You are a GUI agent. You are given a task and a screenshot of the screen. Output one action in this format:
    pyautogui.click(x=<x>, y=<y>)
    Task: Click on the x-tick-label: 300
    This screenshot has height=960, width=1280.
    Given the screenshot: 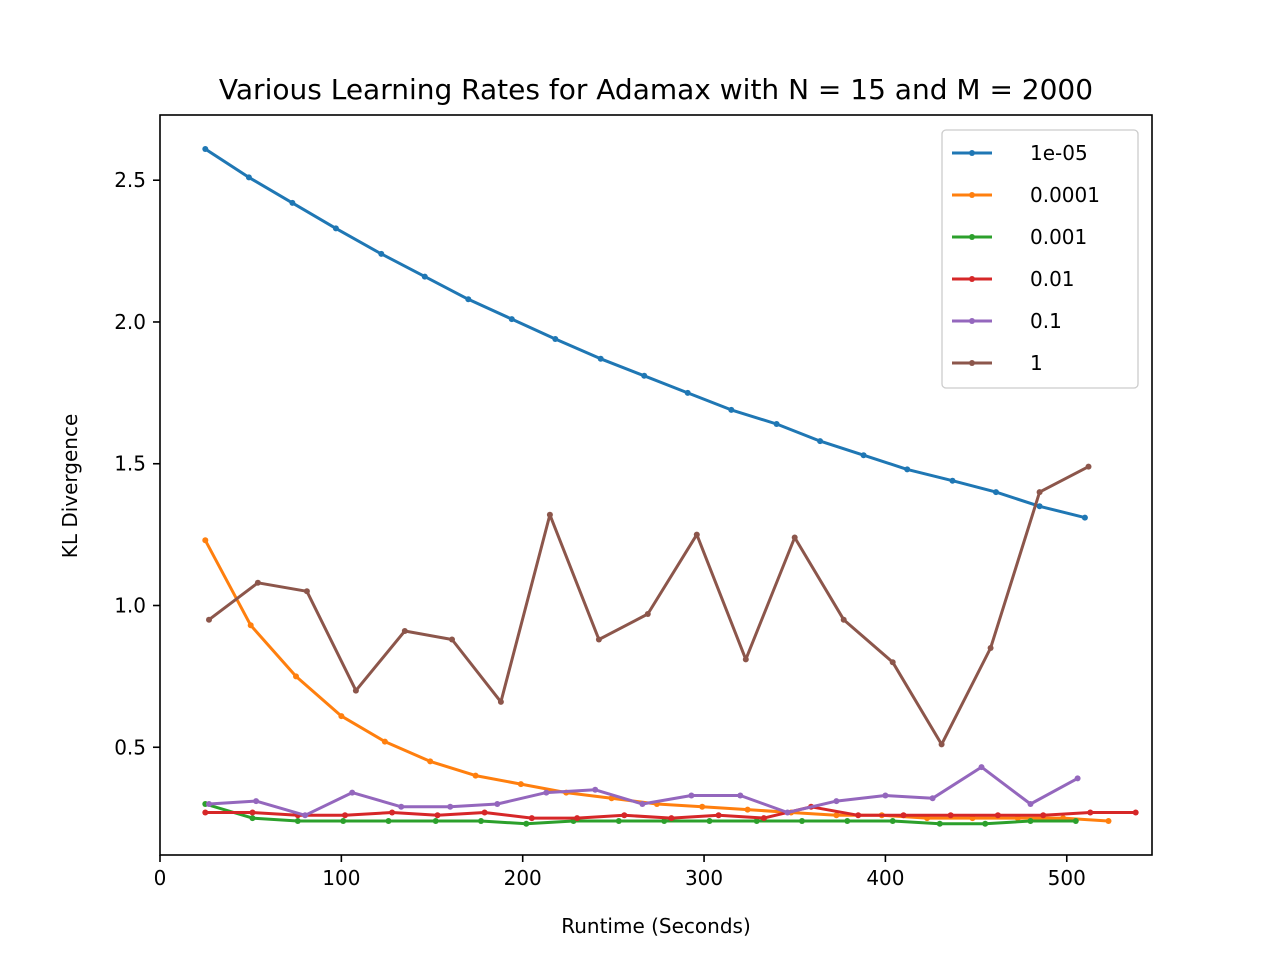 What is the action you would take?
    pyautogui.click(x=704, y=878)
    